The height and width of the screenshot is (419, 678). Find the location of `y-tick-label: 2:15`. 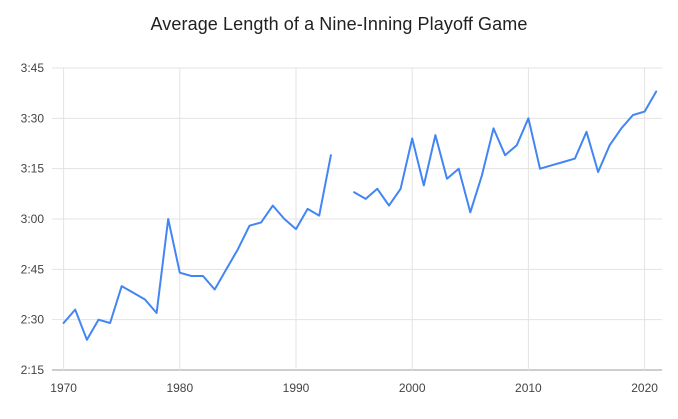

y-tick-label: 2:15 is located at coordinates (33, 370).